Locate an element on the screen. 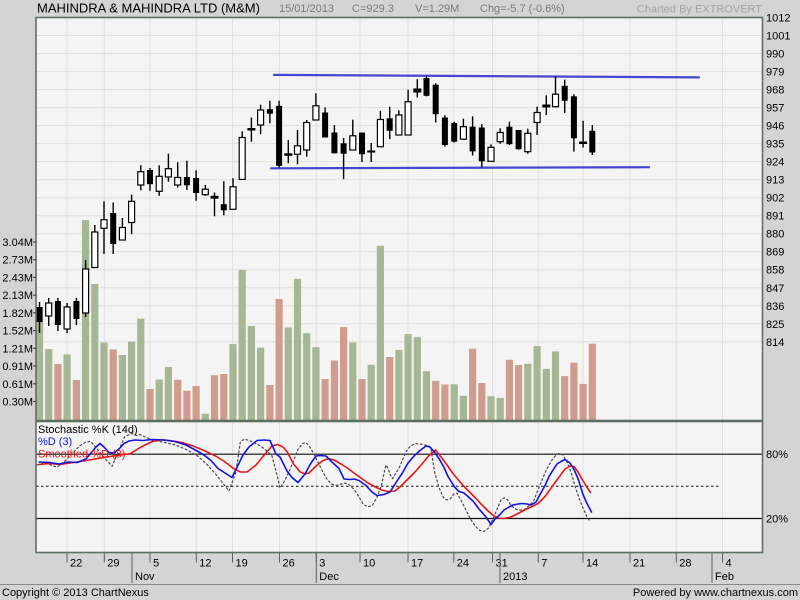 This screenshot has width=800, height=600. svg-text: 31 is located at coordinates (502, 564).